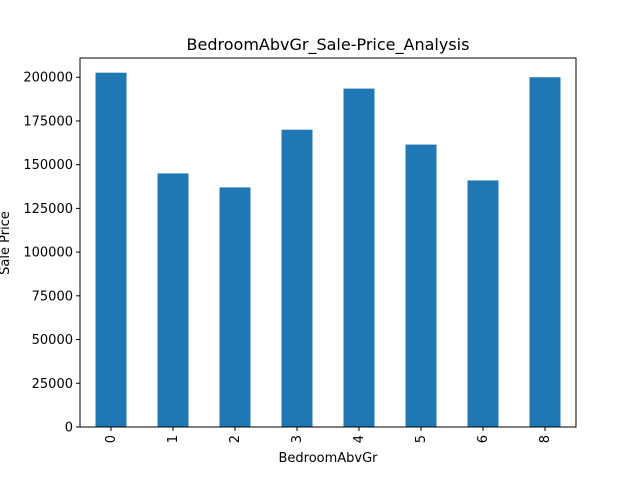 This screenshot has width=640, height=480. What do you see at coordinates (297, 439) in the screenshot?
I see `x-tick-label: 3` at bounding box center [297, 439].